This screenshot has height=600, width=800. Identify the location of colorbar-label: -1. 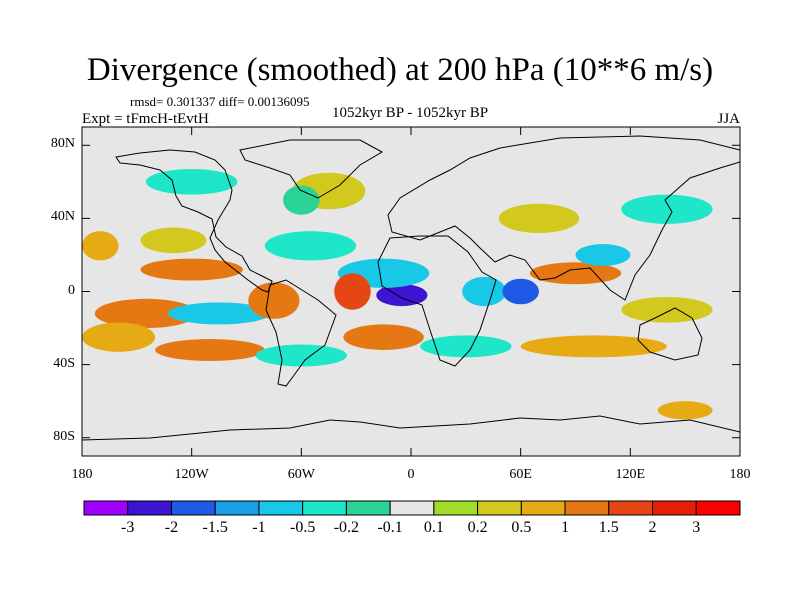
(259, 527).